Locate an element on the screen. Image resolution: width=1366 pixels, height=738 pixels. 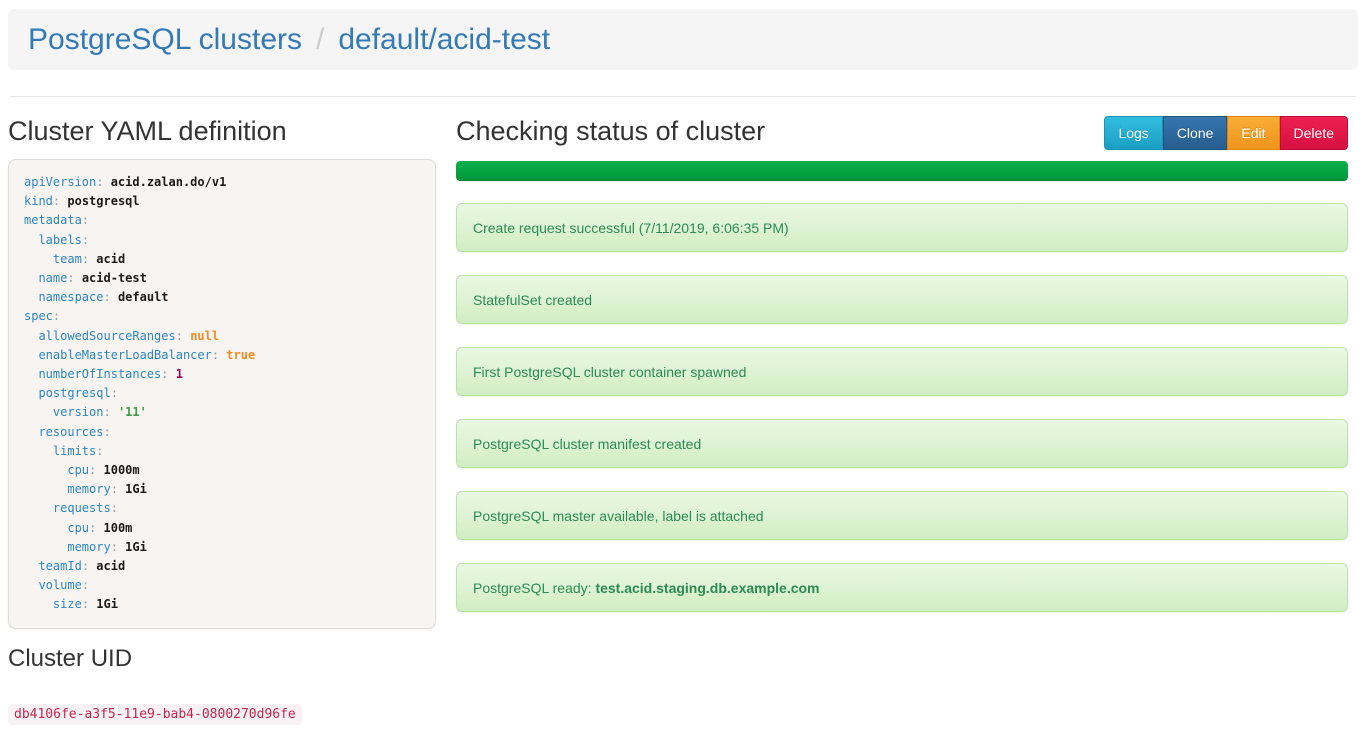
yaml-line: resources: is located at coordinates (74, 431).